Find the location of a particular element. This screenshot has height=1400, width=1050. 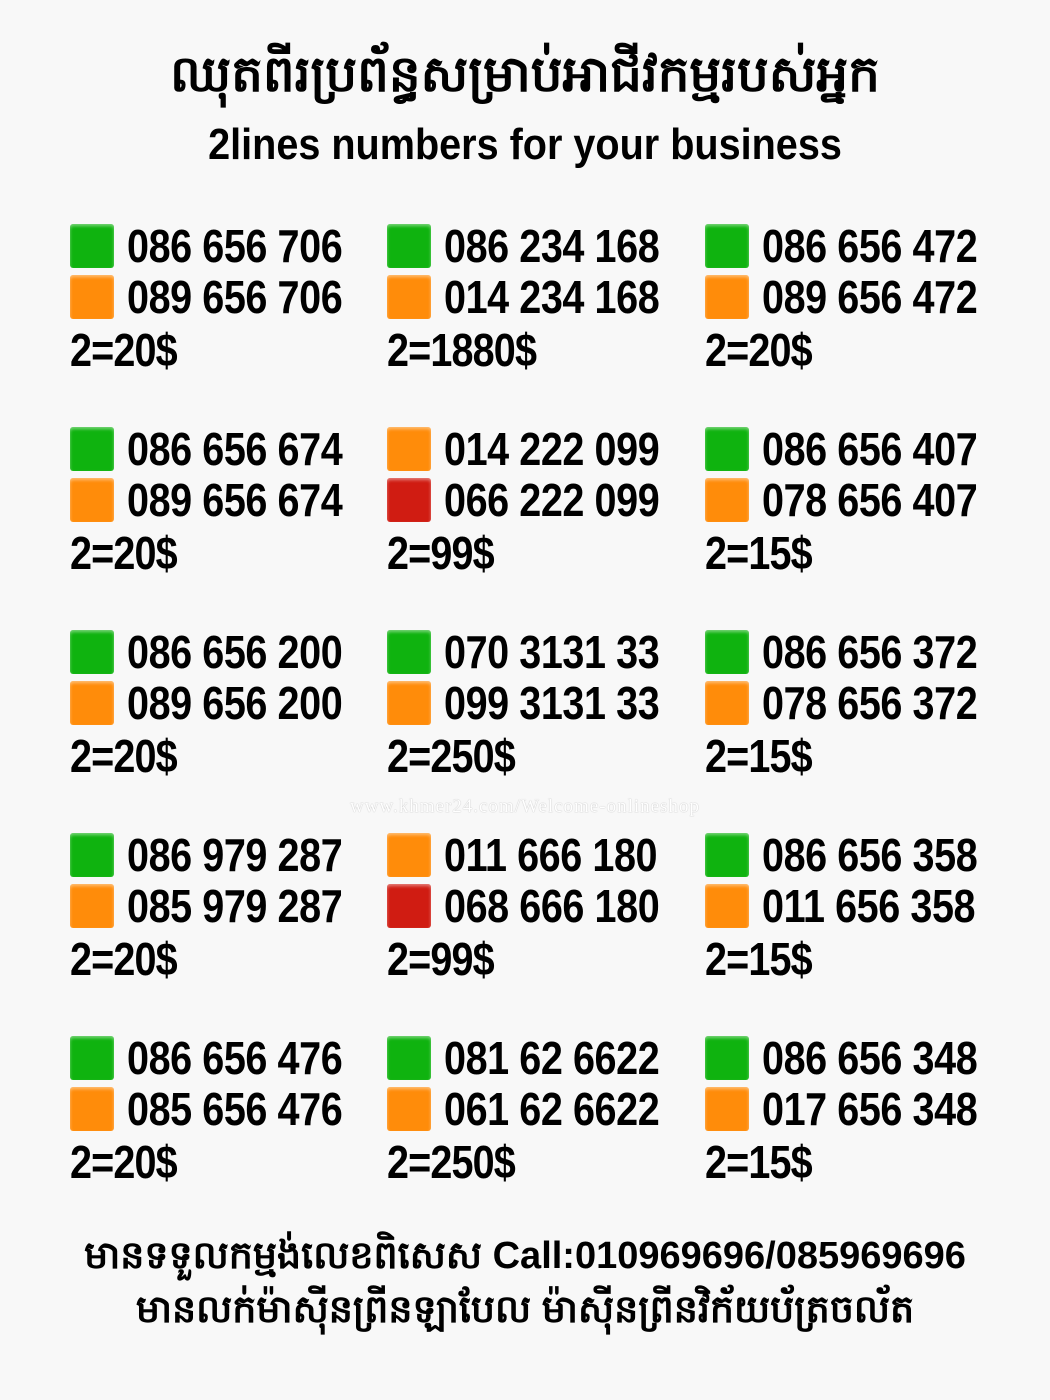

phone-number: 086 656 472 is located at coordinates (870, 246).